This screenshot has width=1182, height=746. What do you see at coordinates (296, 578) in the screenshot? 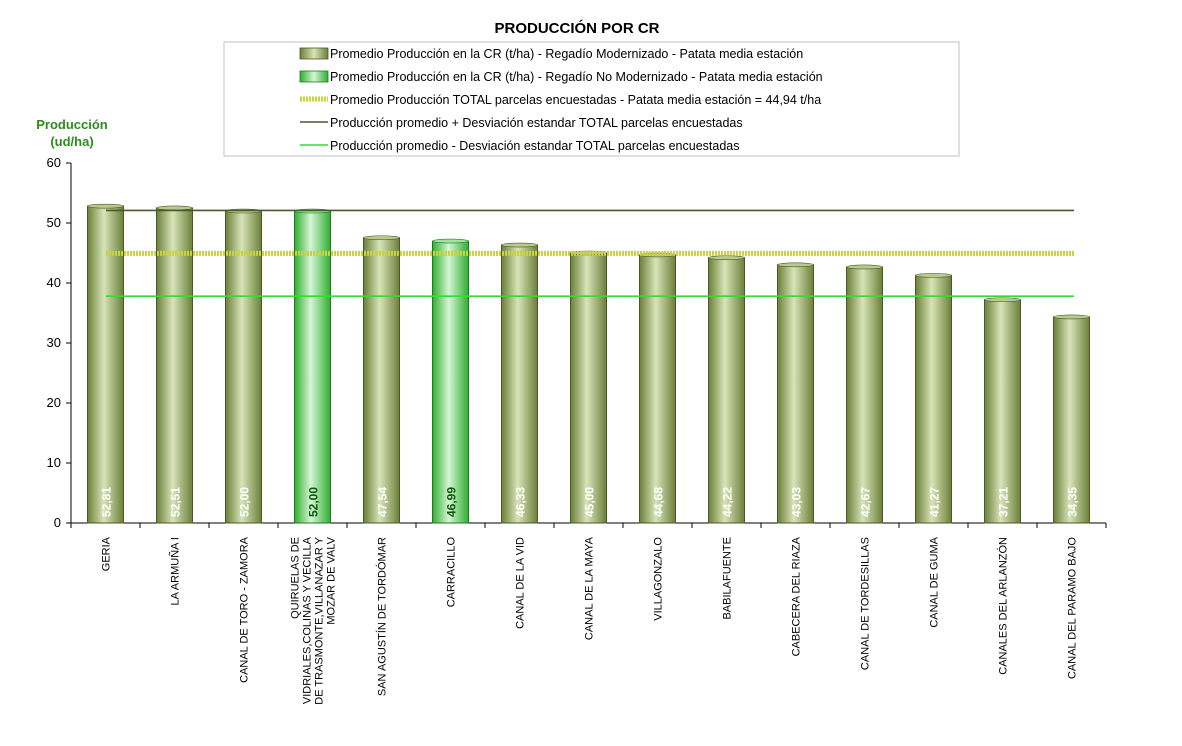
I see `x-tick-label: QUIRUELAS DE` at bounding box center [296, 578].